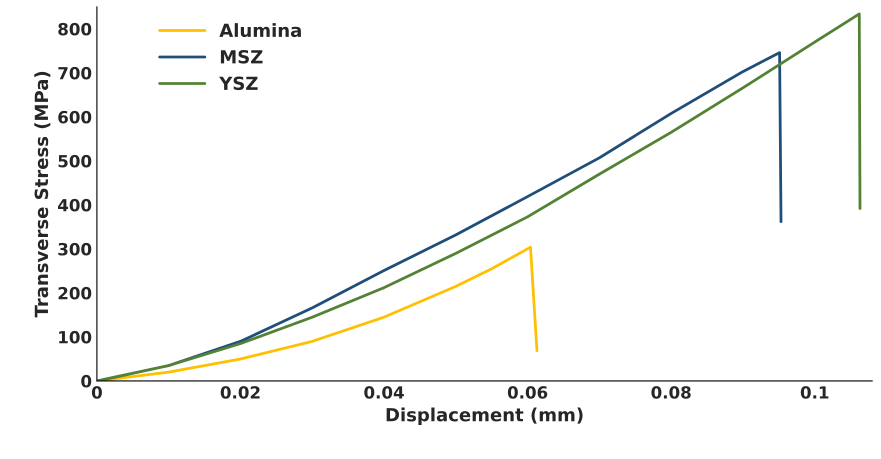  Describe the element at coordinates (384, 392) in the screenshot. I see `x-tick-label: 0.04` at that location.